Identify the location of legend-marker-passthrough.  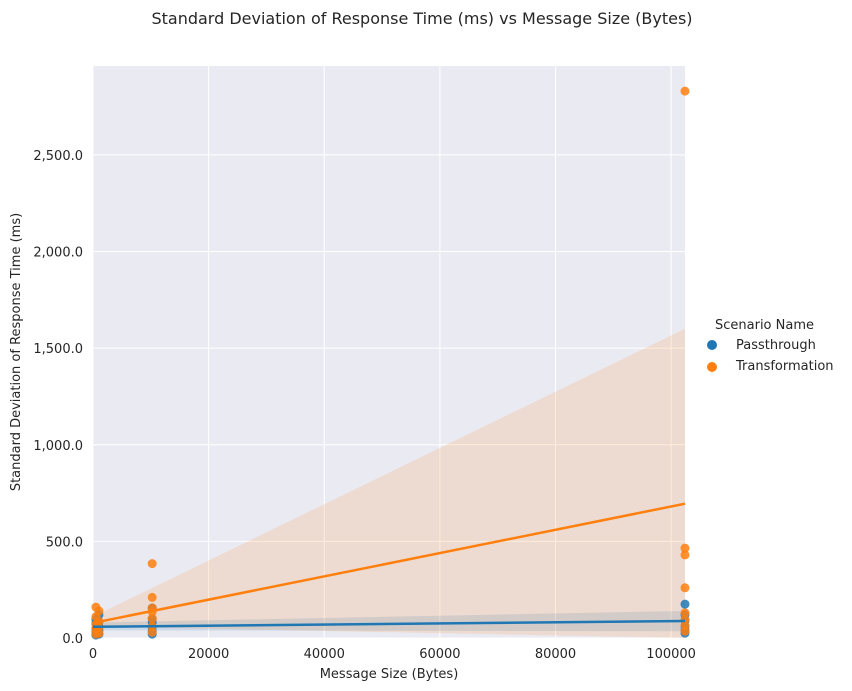
(712, 345).